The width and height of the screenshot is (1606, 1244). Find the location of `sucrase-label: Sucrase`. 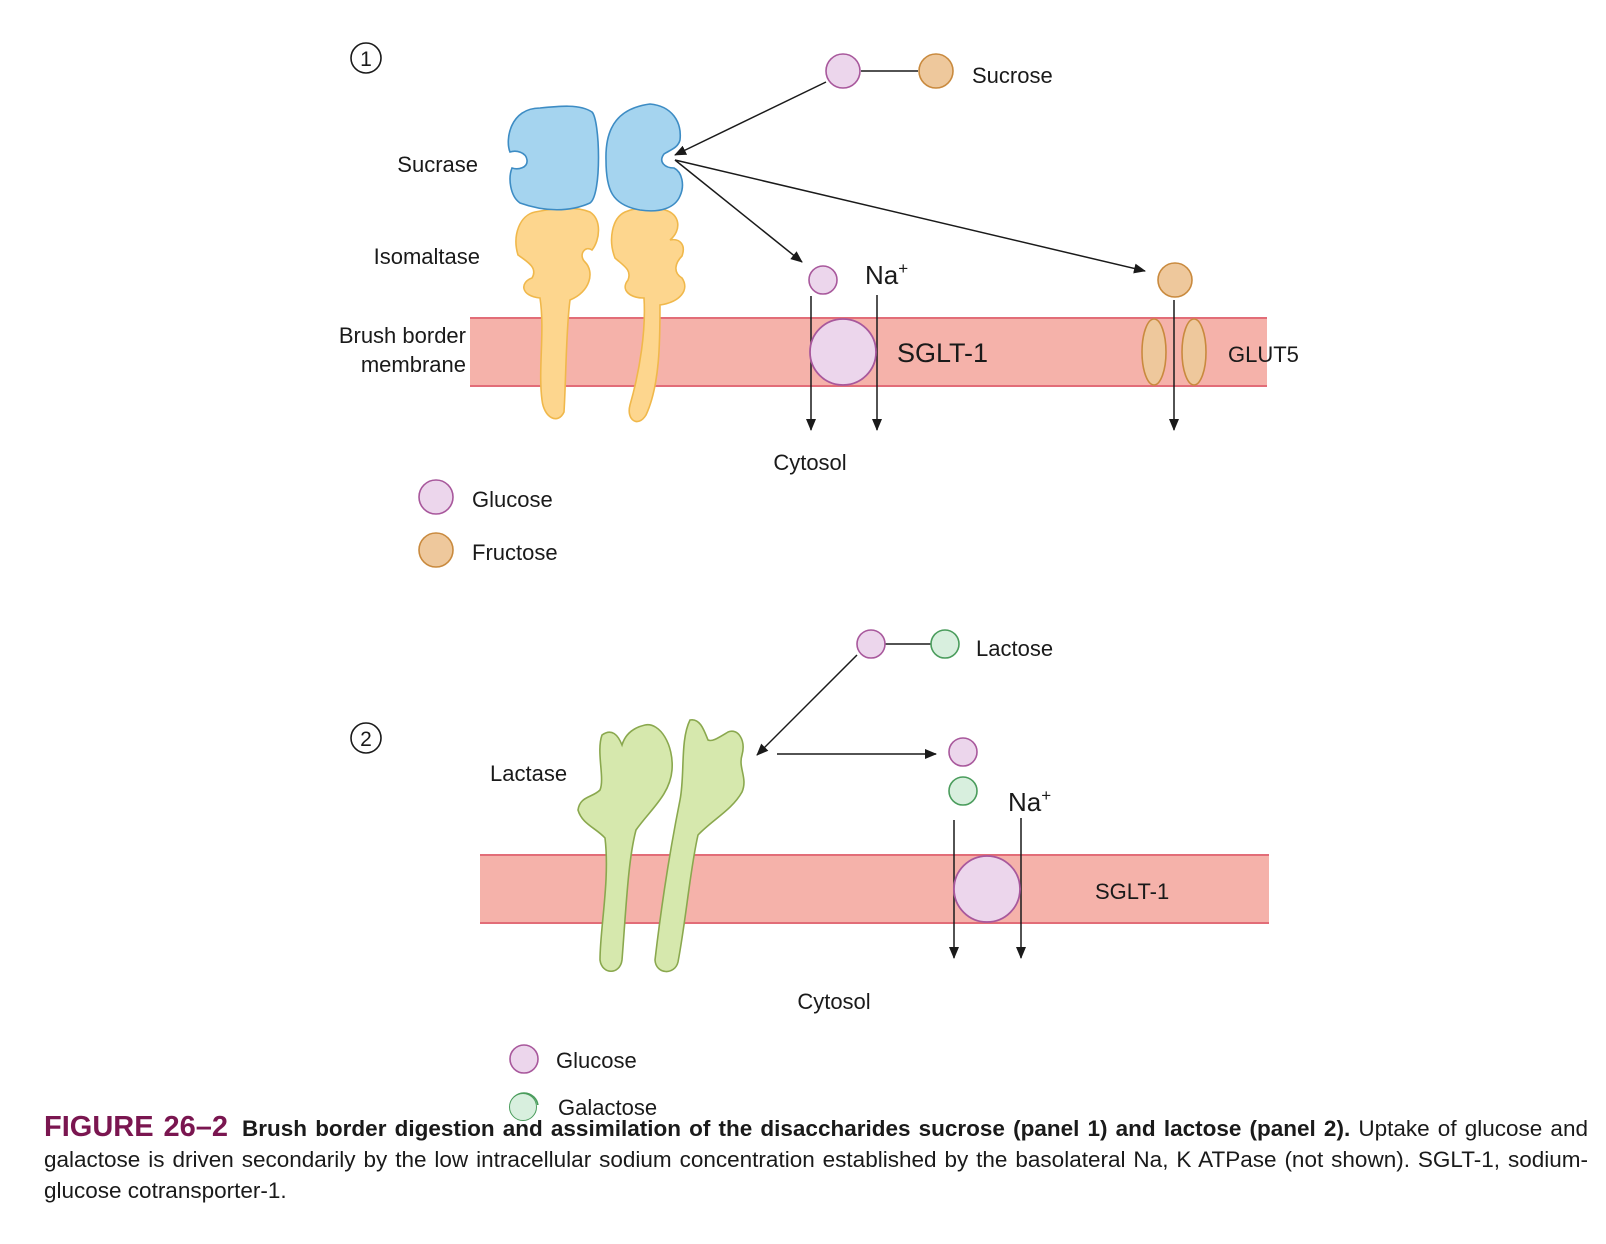

sucrase-label: Sucrase is located at coordinates (437, 164).